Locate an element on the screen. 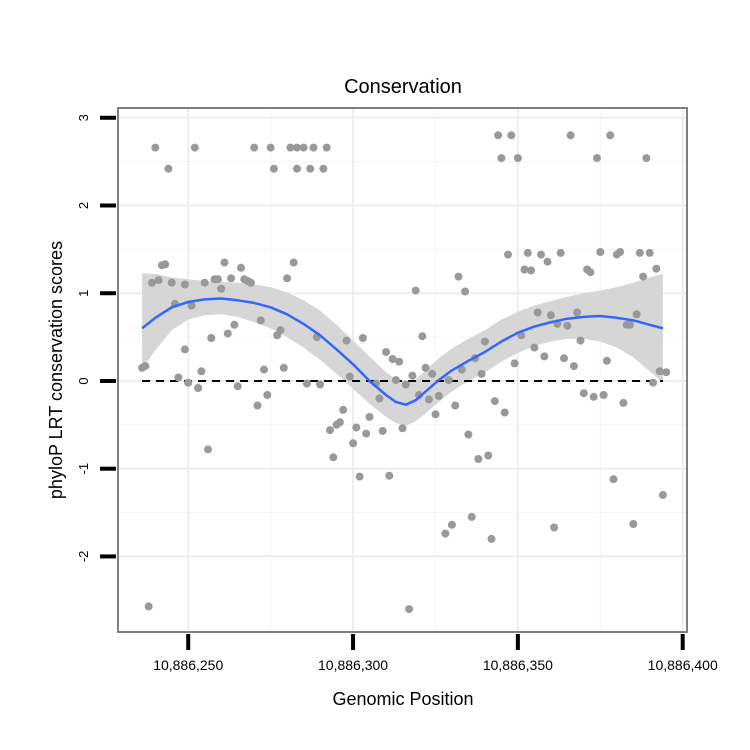 The width and height of the screenshot is (750, 750). confidence-band is located at coordinates (402, 349).